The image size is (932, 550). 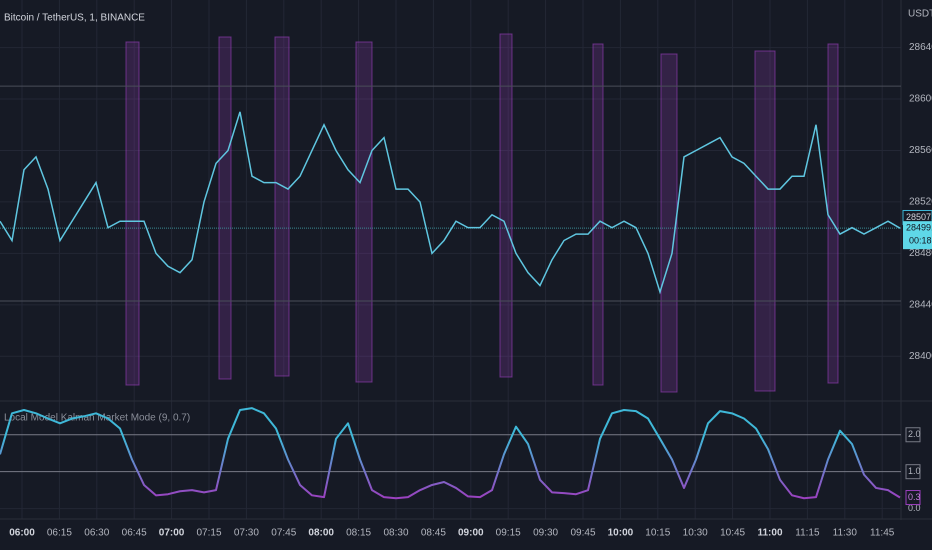 I want to click on x-tick-label: 06:15, so click(x=59, y=533).